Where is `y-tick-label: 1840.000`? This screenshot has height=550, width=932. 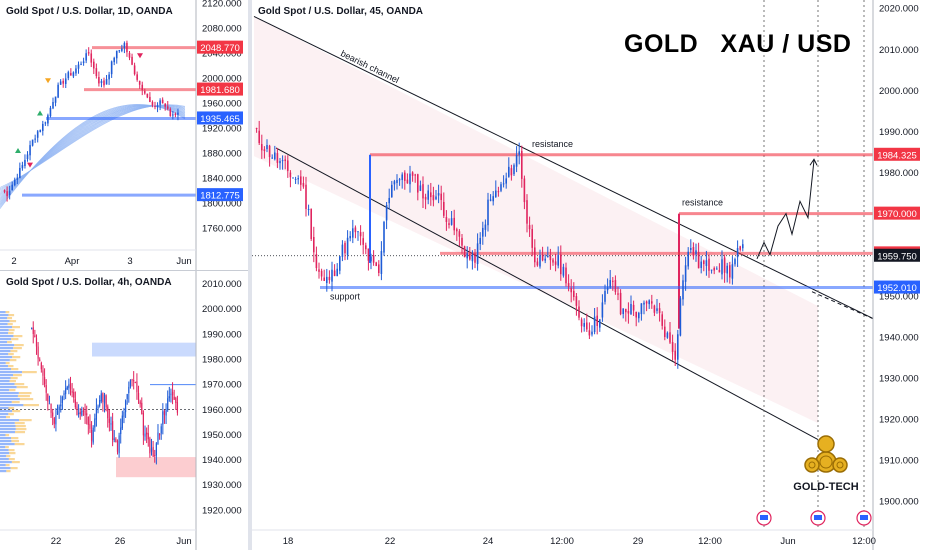
y-tick-label: 1840.000 is located at coordinates (222, 179).